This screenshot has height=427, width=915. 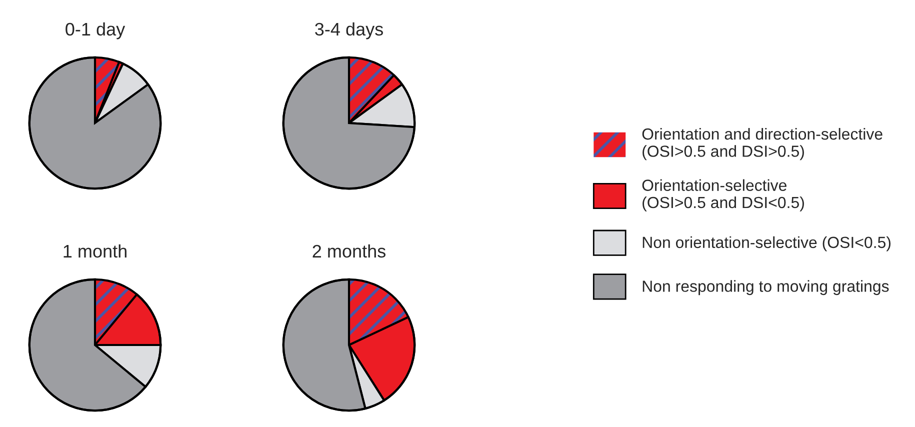 What do you see at coordinates (349, 31) in the screenshot?
I see `chart-title: 3-4 days` at bounding box center [349, 31].